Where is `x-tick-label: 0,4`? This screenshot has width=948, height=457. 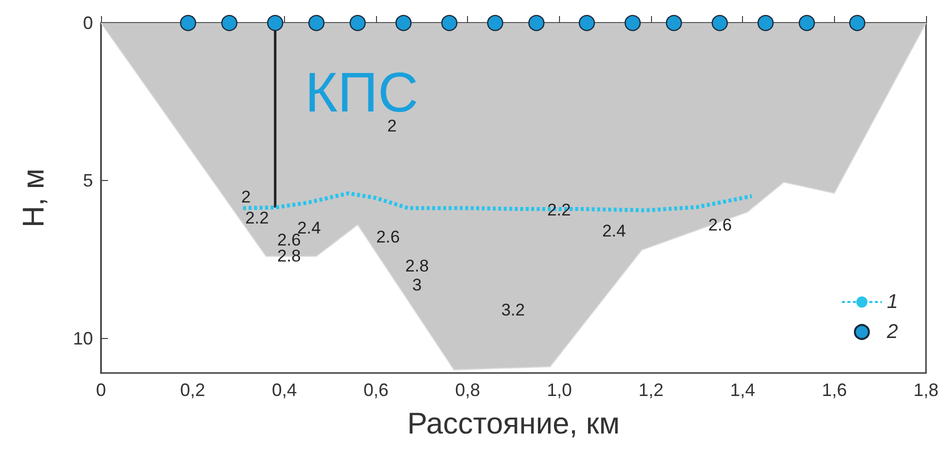
x-tick-label: 0,4 is located at coordinates (284, 390).